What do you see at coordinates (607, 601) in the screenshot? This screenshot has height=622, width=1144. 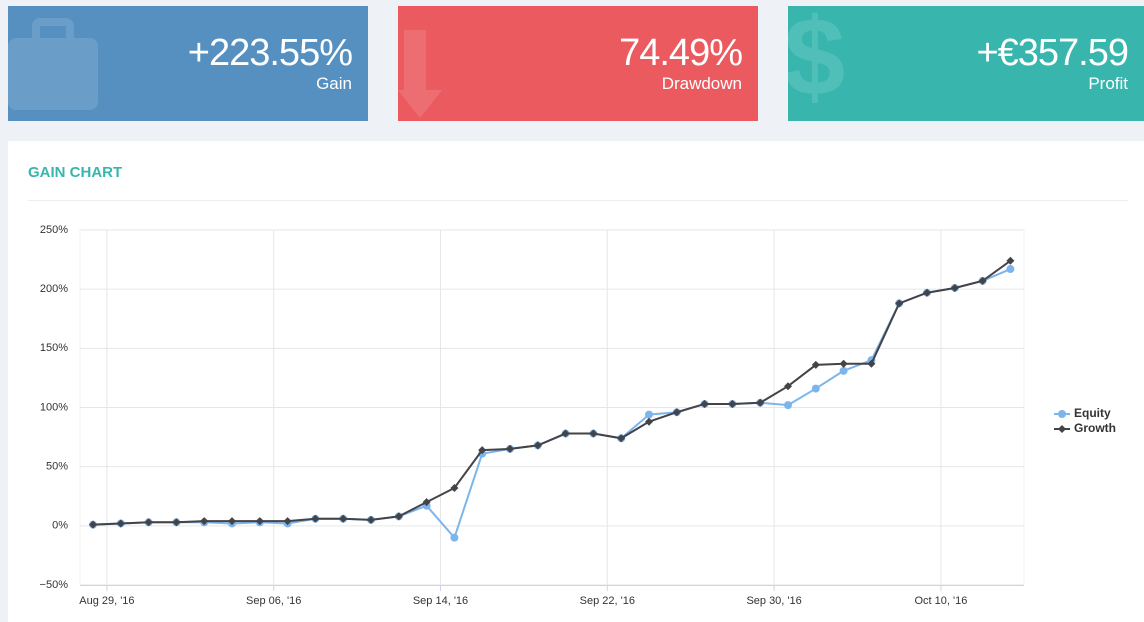 I see `x-tick-label: Sep 22, '16` at bounding box center [607, 601].